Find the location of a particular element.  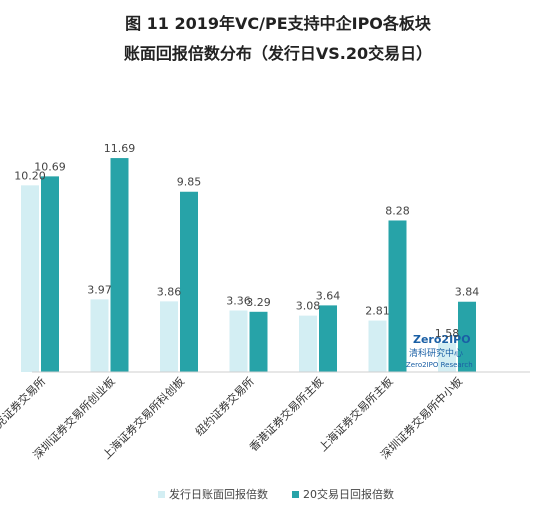

watermark-en: Zero2IPO Research is located at coordinates (439, 365).